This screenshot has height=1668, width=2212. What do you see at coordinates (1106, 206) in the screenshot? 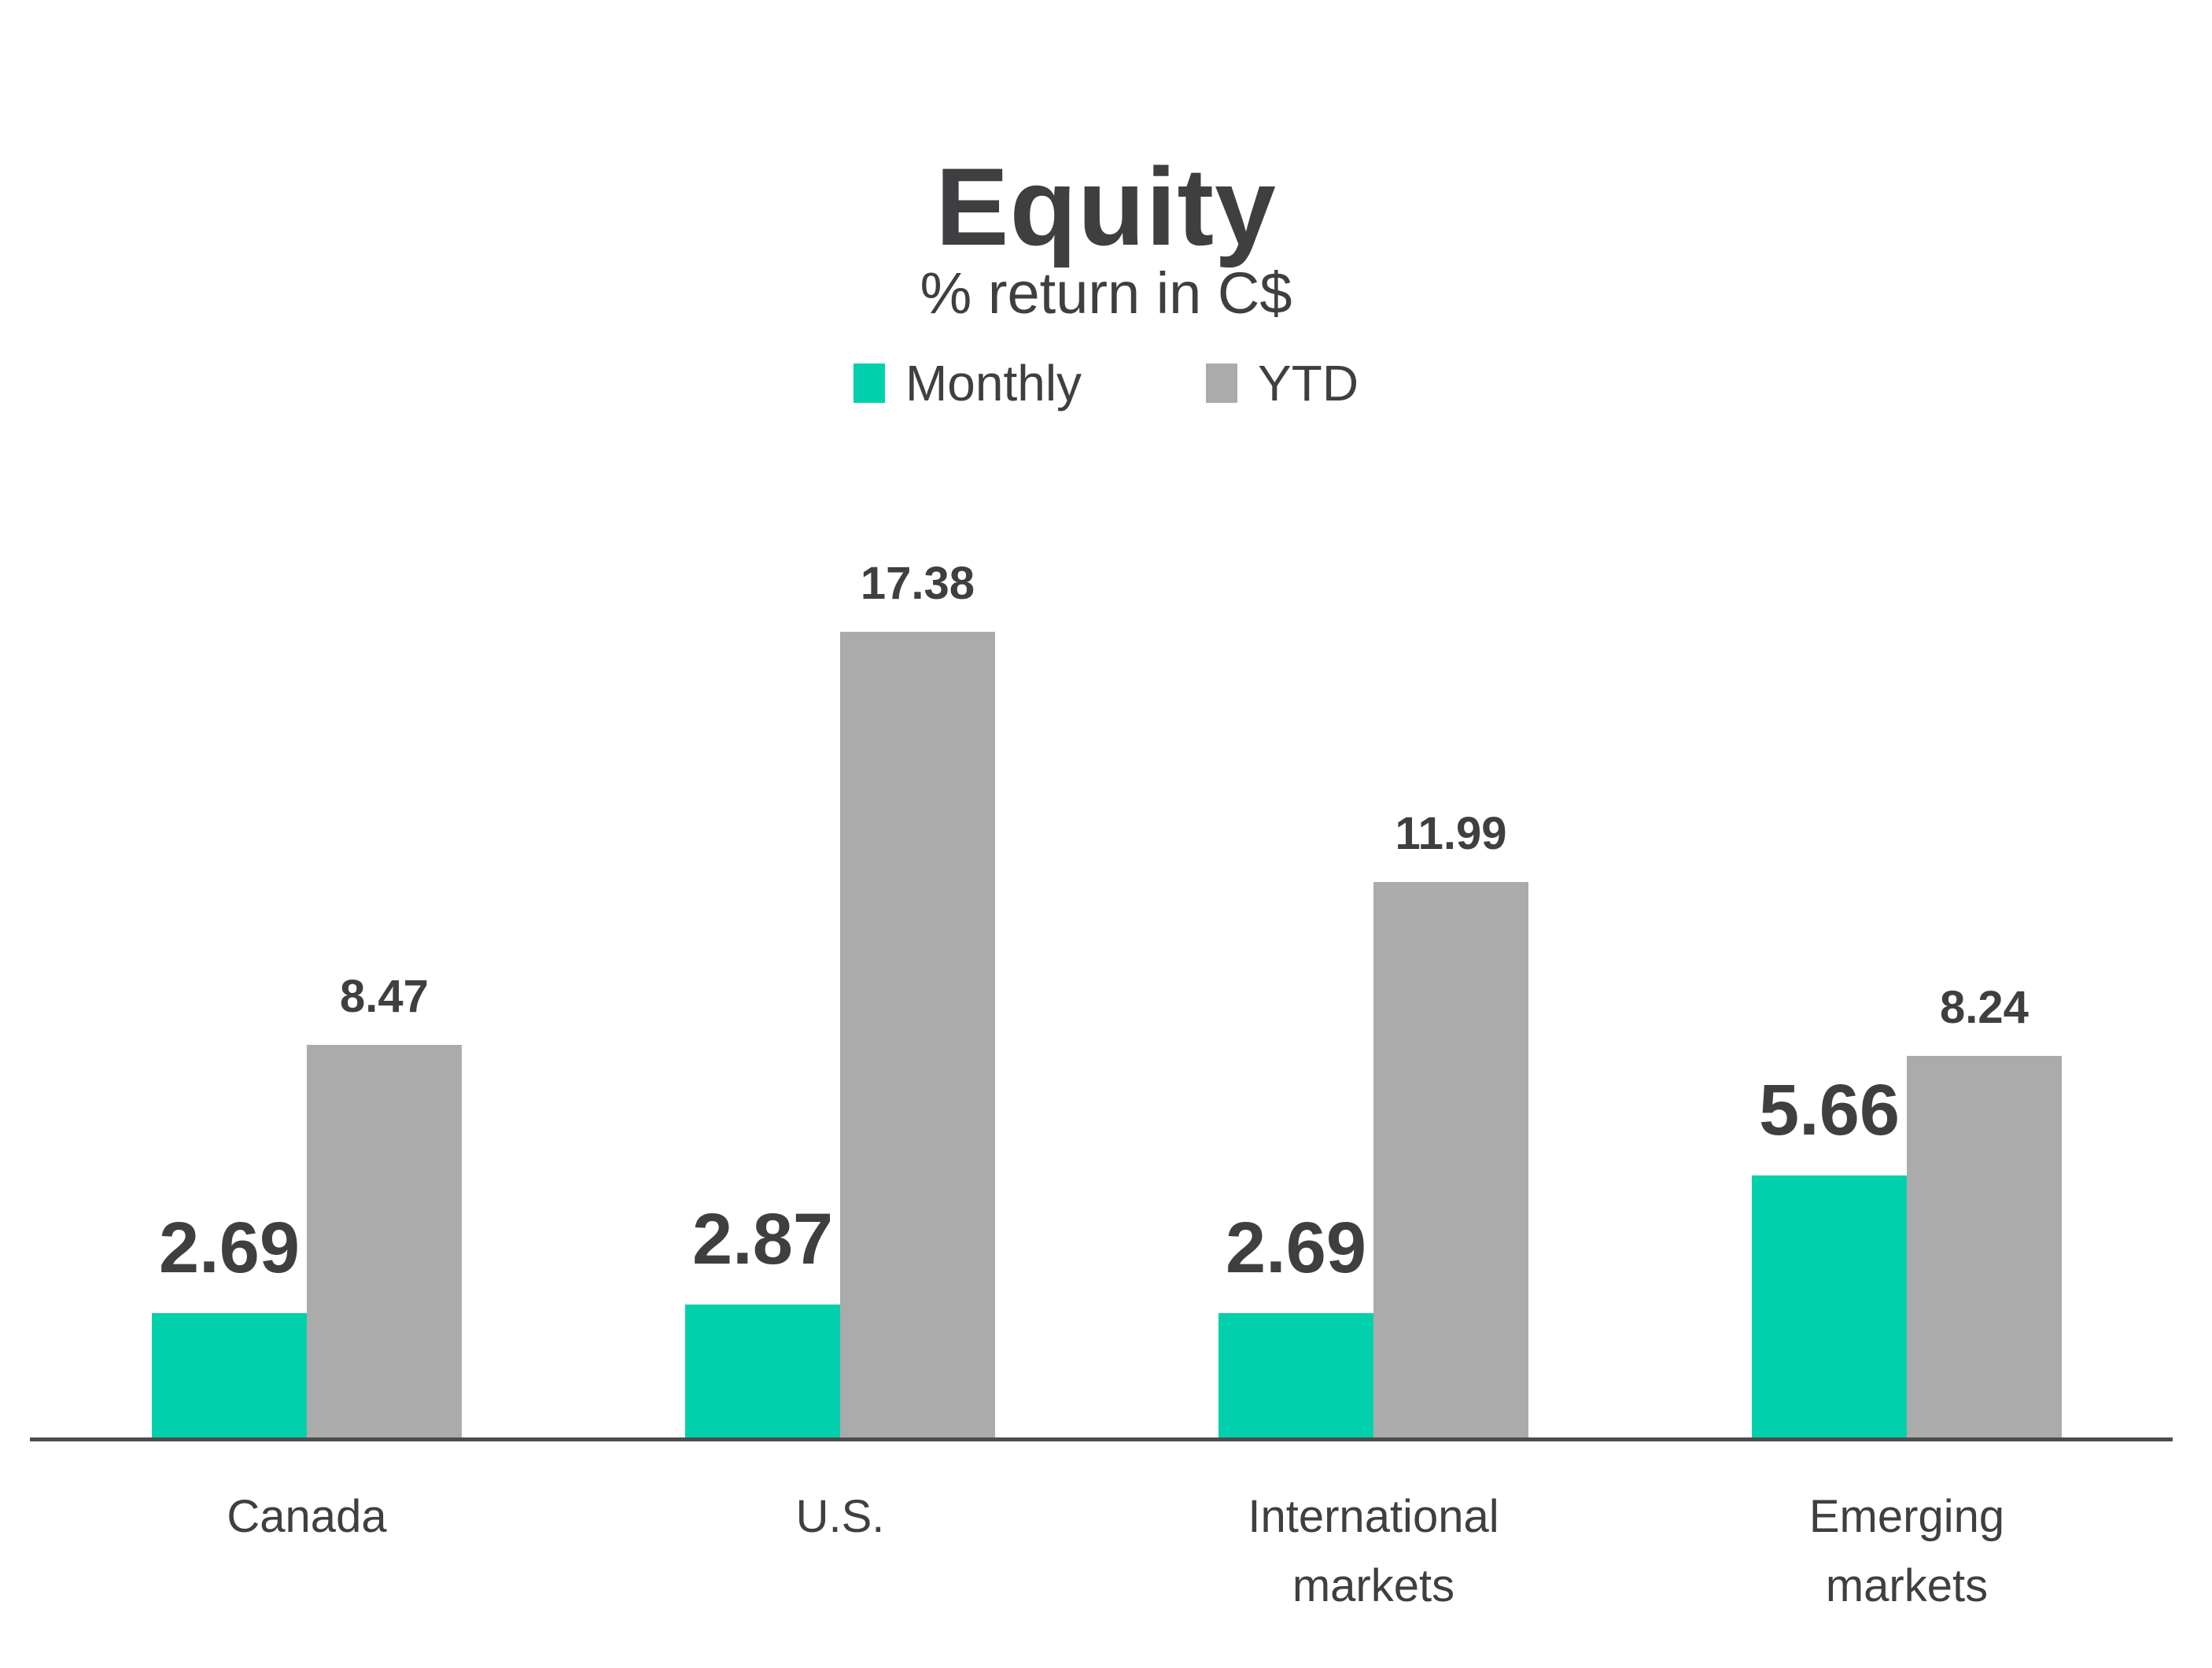
I see `chart-title: Equity` at bounding box center [1106, 206].